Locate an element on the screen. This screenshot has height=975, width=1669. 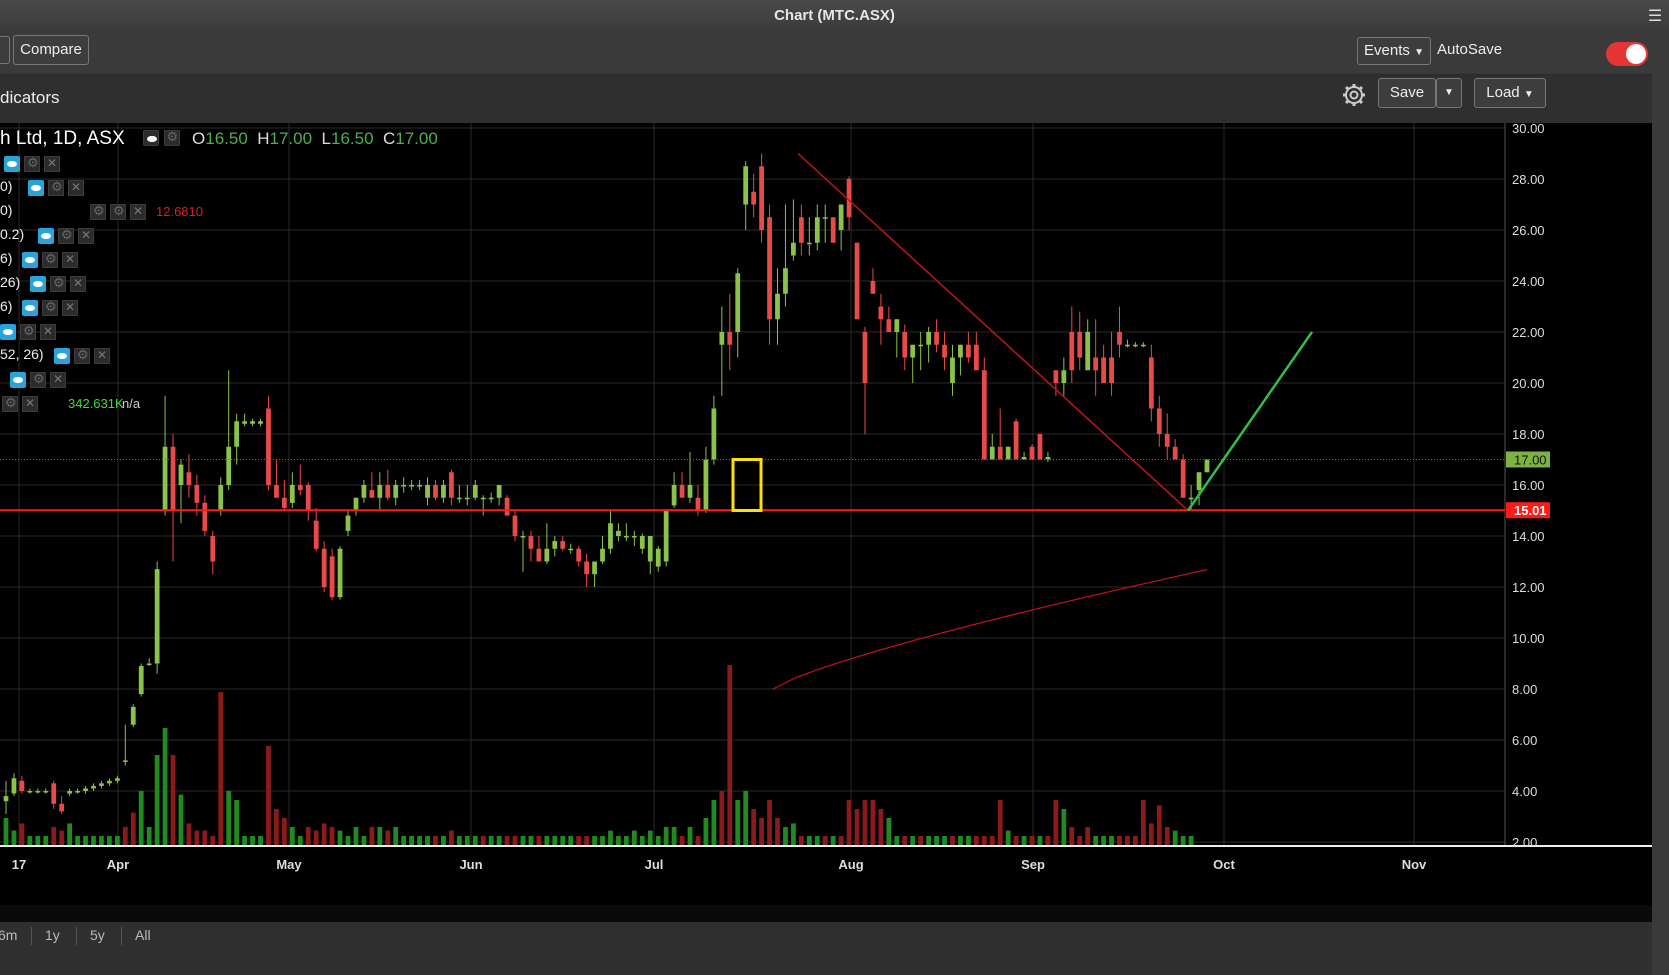
gear-icon is located at coordinates (1354, 95).